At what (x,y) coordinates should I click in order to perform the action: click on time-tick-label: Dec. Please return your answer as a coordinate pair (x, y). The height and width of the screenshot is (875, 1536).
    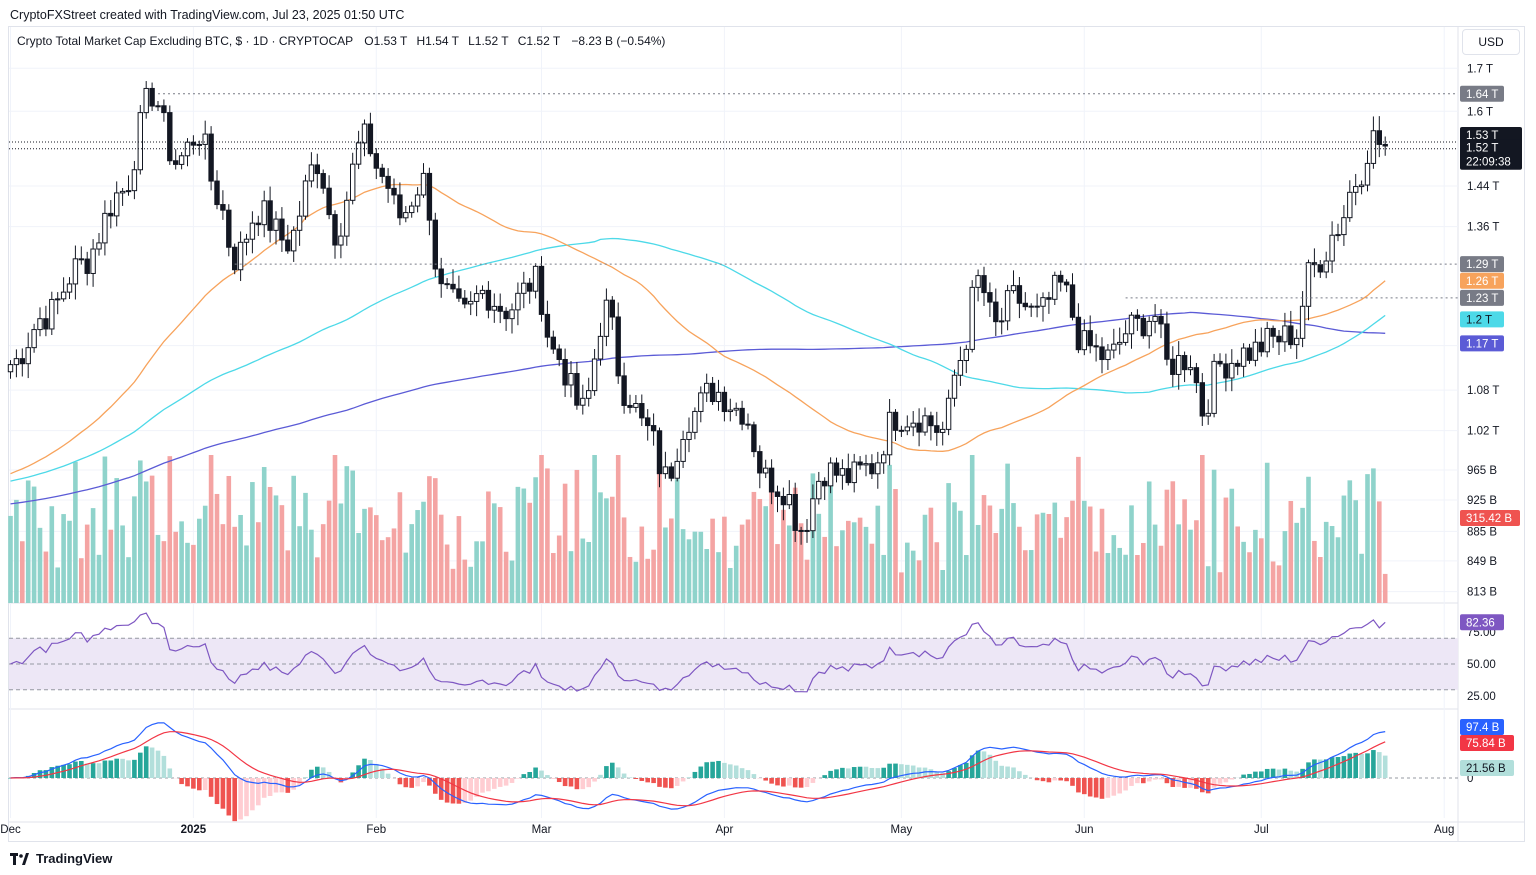
    Looking at the image, I should click on (10, 830).